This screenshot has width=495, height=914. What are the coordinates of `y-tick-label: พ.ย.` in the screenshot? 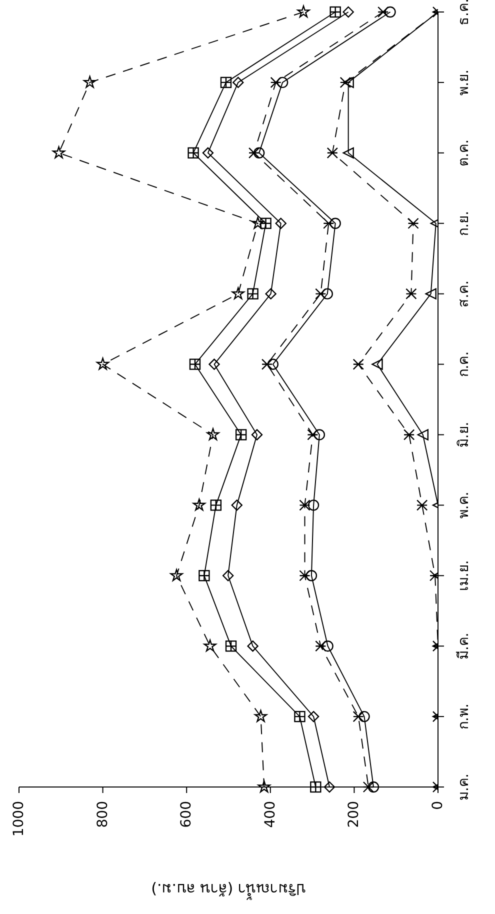 It's located at (464, 83).